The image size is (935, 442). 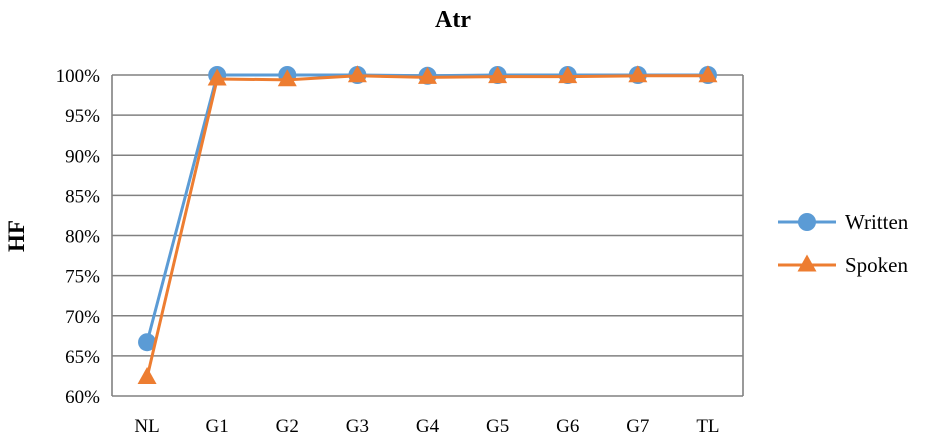 What do you see at coordinates (843, 243) in the screenshot?
I see `legend: Written Spoken` at bounding box center [843, 243].